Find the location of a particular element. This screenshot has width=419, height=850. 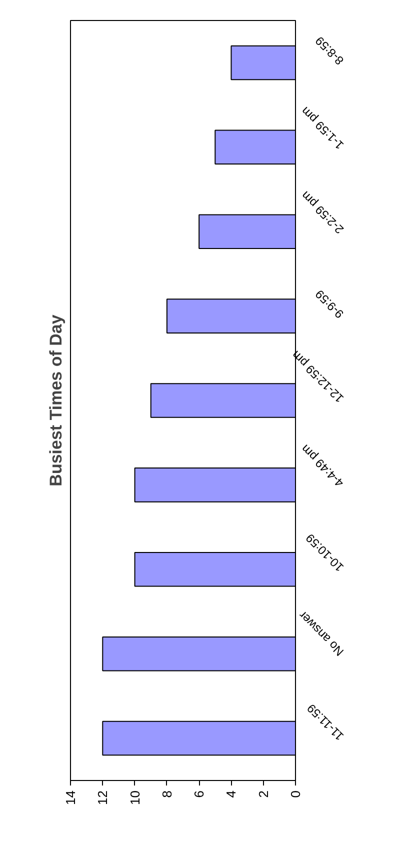

x-tick-label: 12 is located at coordinates (102, 797).